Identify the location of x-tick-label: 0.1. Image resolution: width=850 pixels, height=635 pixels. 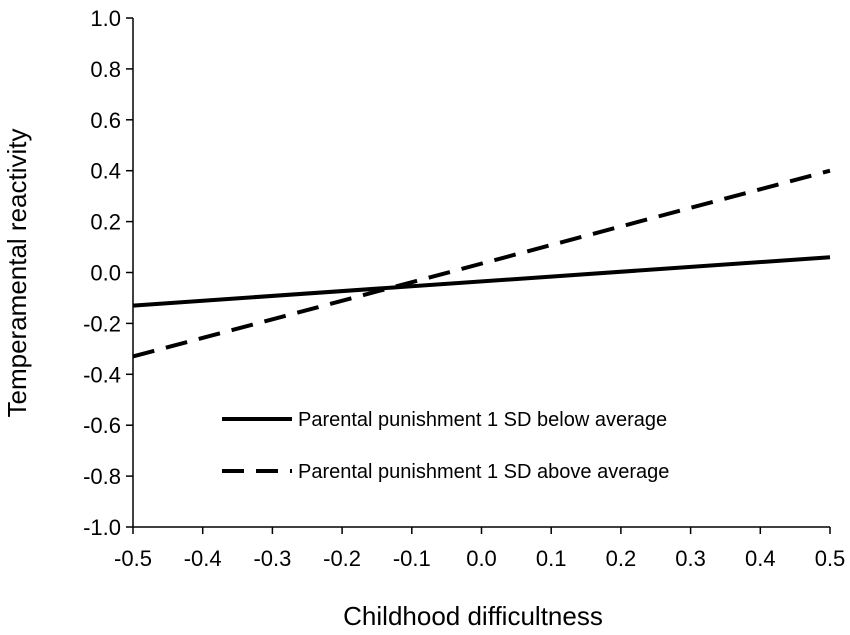
(551, 558).